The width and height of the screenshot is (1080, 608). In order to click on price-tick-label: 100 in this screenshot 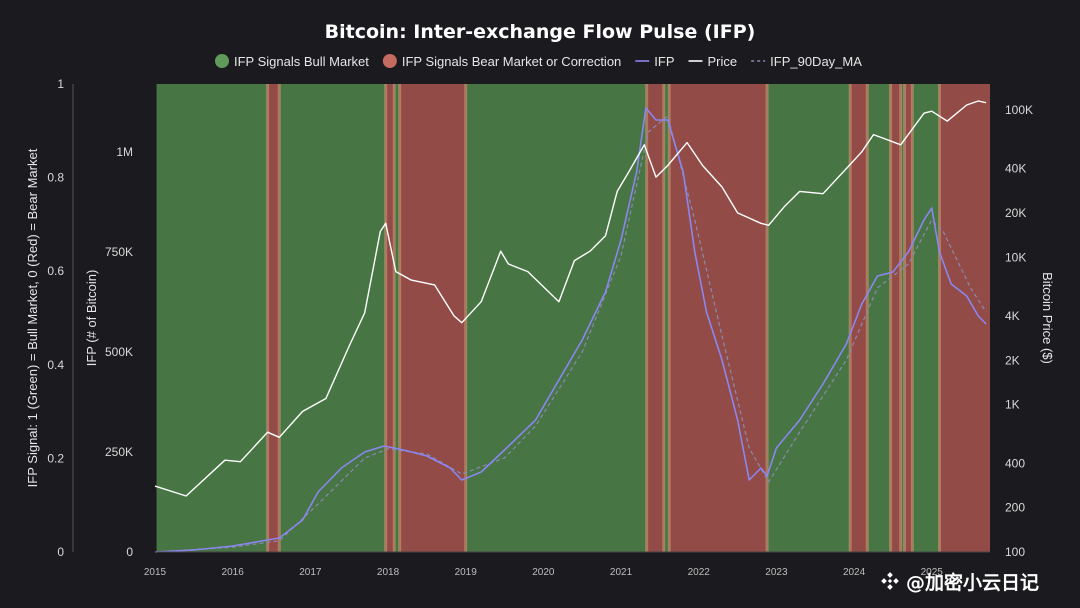, I will do `click(1015, 552)`.